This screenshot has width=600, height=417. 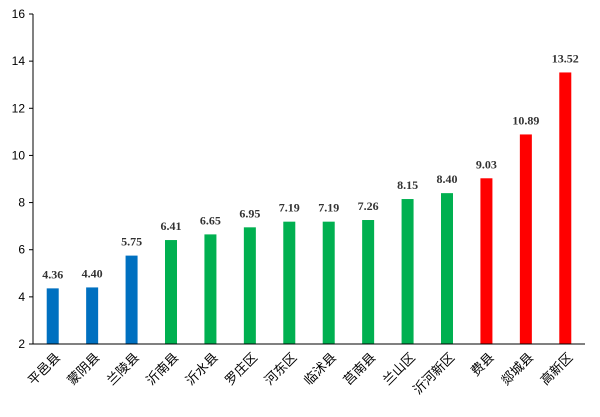 I want to click on y-tick-label: 6, so click(x=21, y=250).